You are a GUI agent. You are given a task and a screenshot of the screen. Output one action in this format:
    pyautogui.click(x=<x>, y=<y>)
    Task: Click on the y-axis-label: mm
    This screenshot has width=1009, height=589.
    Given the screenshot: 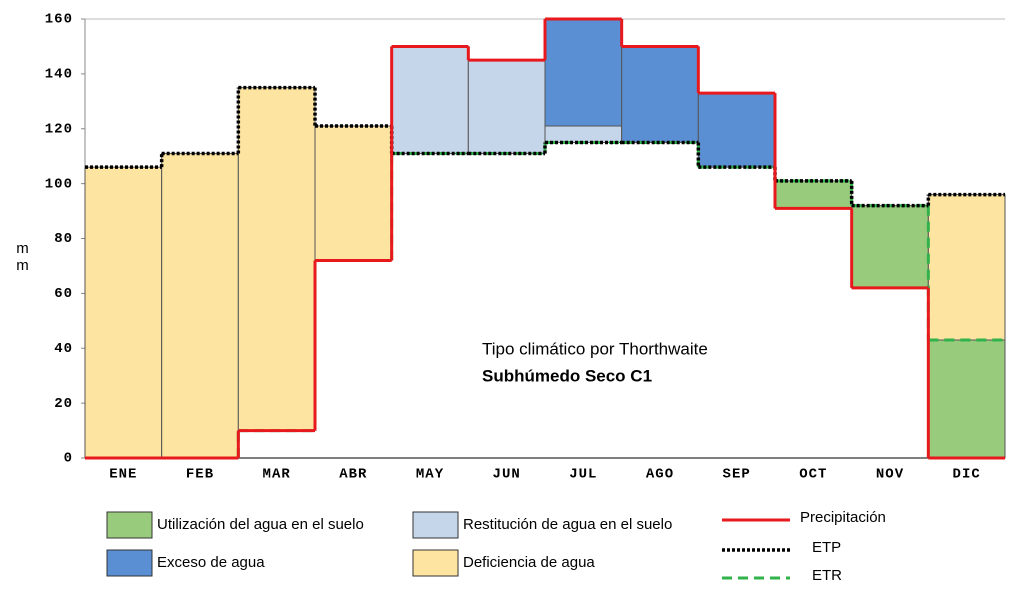 What is the action you would take?
    pyautogui.click(x=22, y=257)
    